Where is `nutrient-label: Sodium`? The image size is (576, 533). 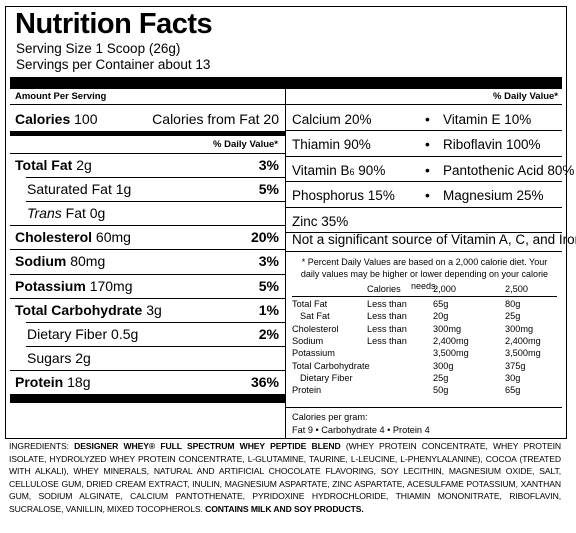
nutrient-label: Sodium is located at coordinates (41, 261).